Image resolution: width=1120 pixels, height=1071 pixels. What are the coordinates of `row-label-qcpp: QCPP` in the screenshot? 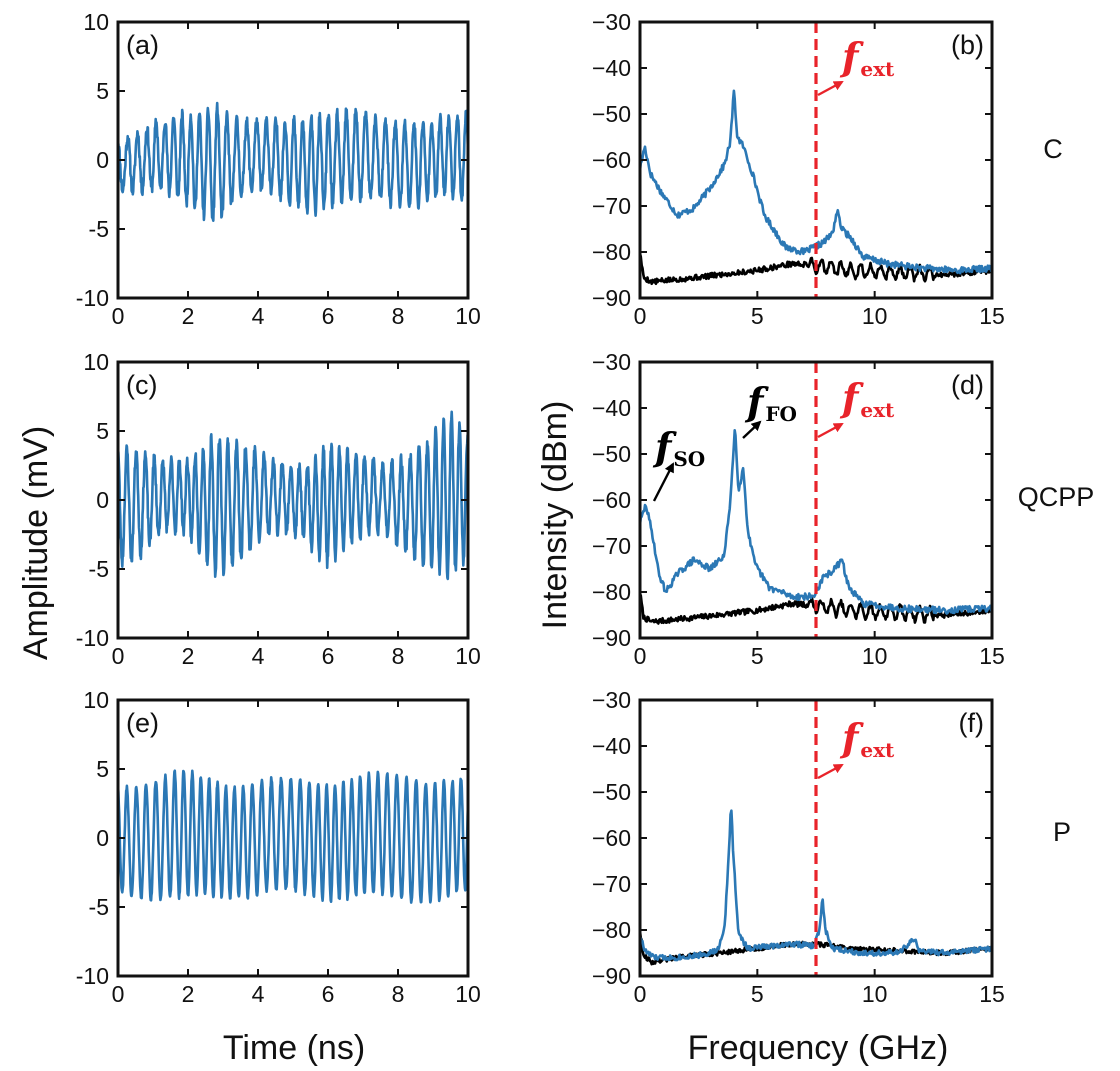 It's located at (1056, 497).